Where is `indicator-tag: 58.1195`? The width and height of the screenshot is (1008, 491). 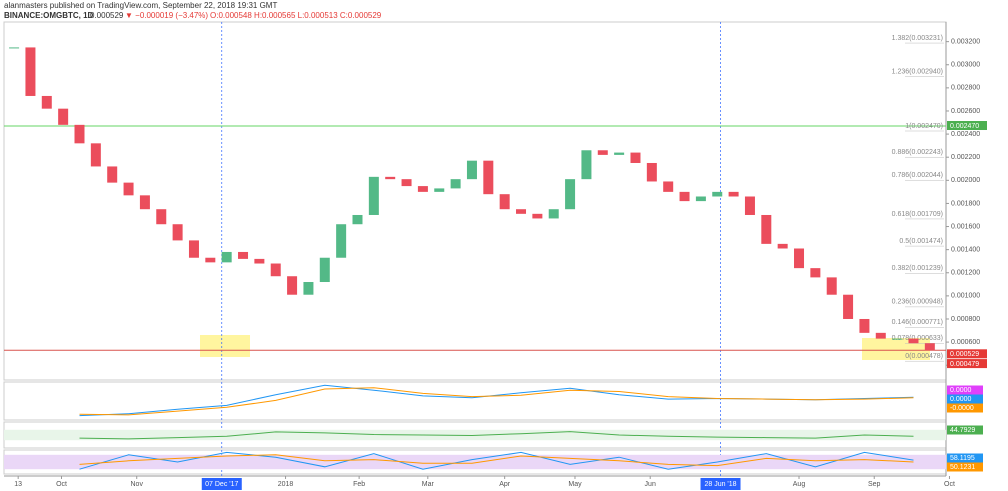
indicator-tag: 58.1195 is located at coordinates (962, 458).